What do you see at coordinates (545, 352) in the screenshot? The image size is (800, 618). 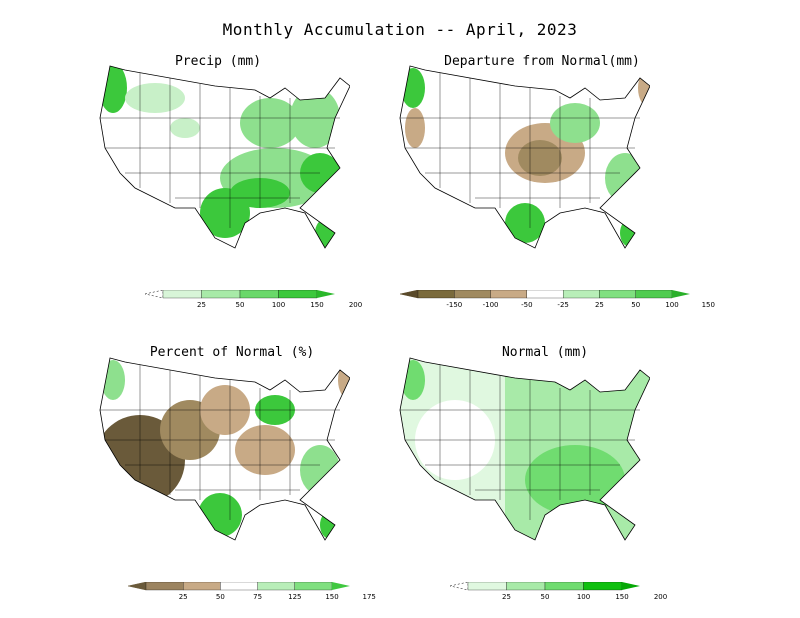 I see `normal-panel-title: Normal (mm)` at bounding box center [545, 352].